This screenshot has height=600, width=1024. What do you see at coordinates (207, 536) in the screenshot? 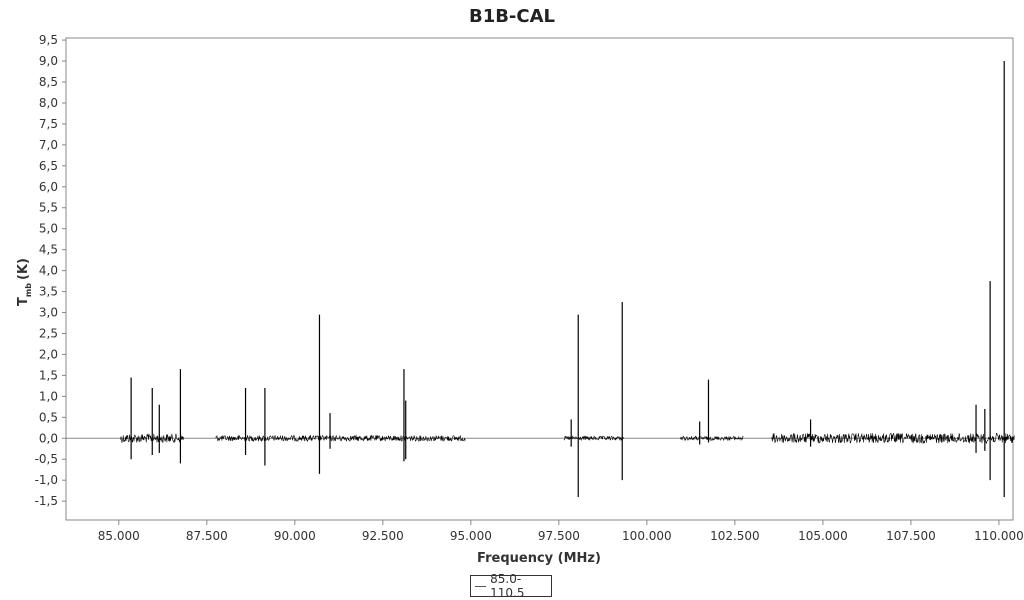
I see `x-tick-label: 87.500` at bounding box center [207, 536].